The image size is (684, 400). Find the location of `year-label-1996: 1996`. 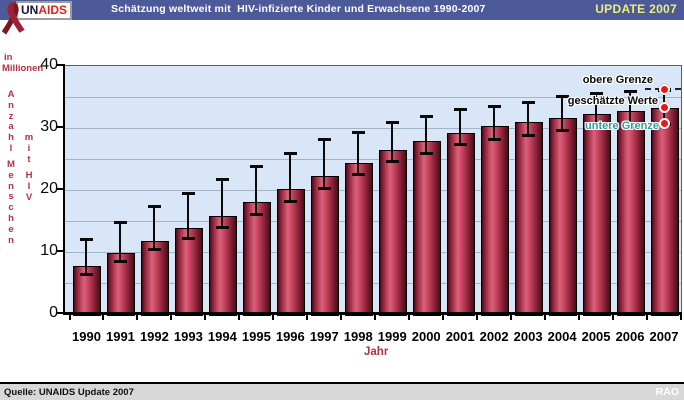

year-label-1996: 1996 is located at coordinates (290, 336).